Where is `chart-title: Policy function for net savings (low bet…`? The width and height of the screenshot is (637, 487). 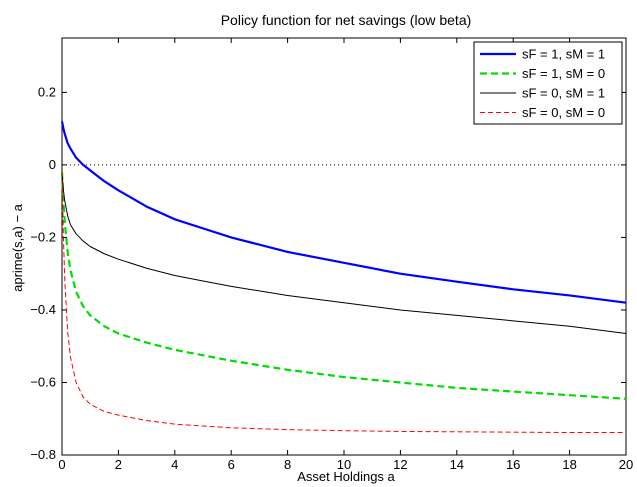
chart-title: Policy function for net savings (low bet… is located at coordinates (346, 20).